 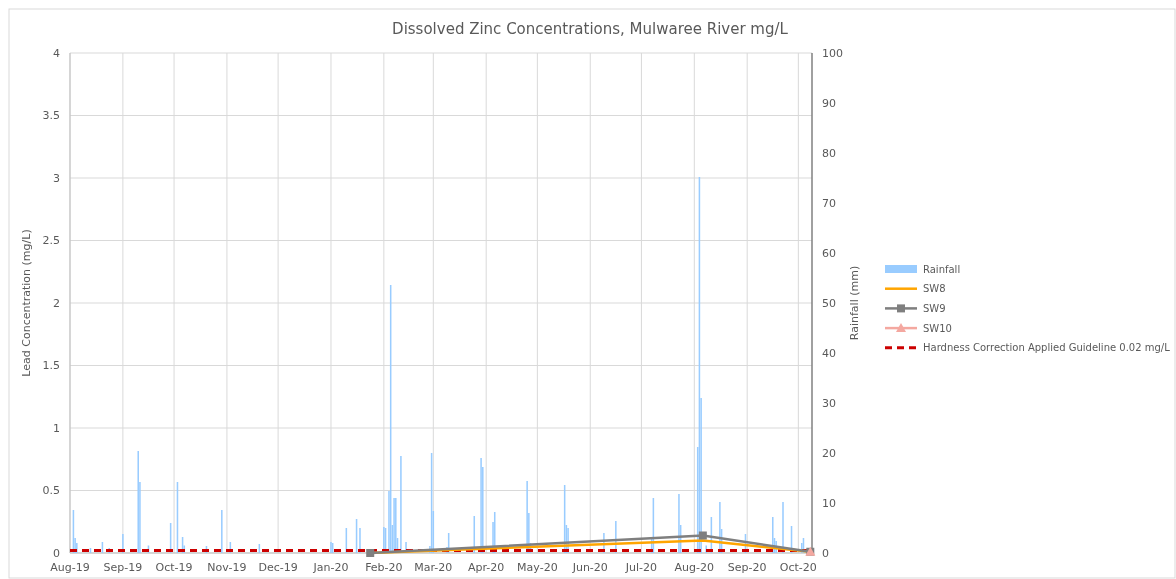 I want to click on y2-tick-label: 50, so click(x=829, y=303).